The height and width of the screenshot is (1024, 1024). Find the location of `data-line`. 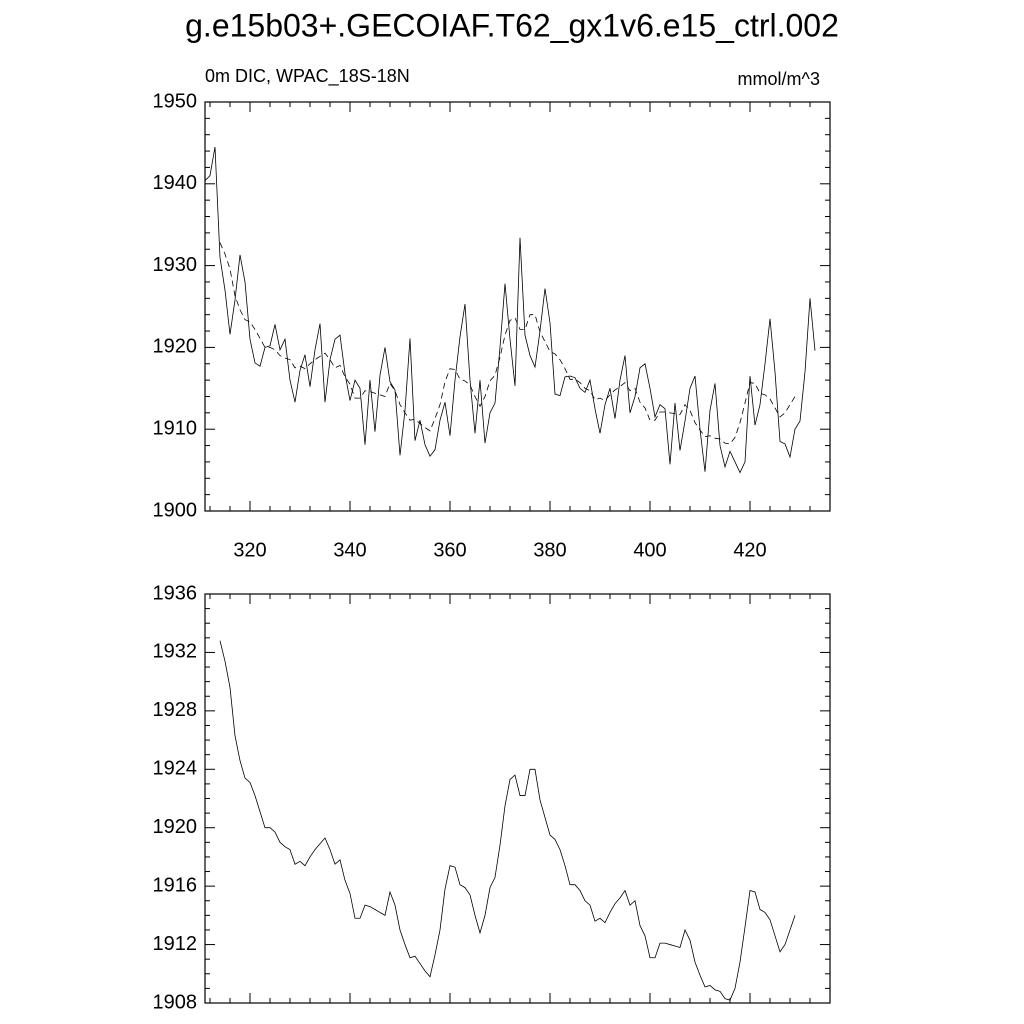

data-line is located at coordinates (507, 343).